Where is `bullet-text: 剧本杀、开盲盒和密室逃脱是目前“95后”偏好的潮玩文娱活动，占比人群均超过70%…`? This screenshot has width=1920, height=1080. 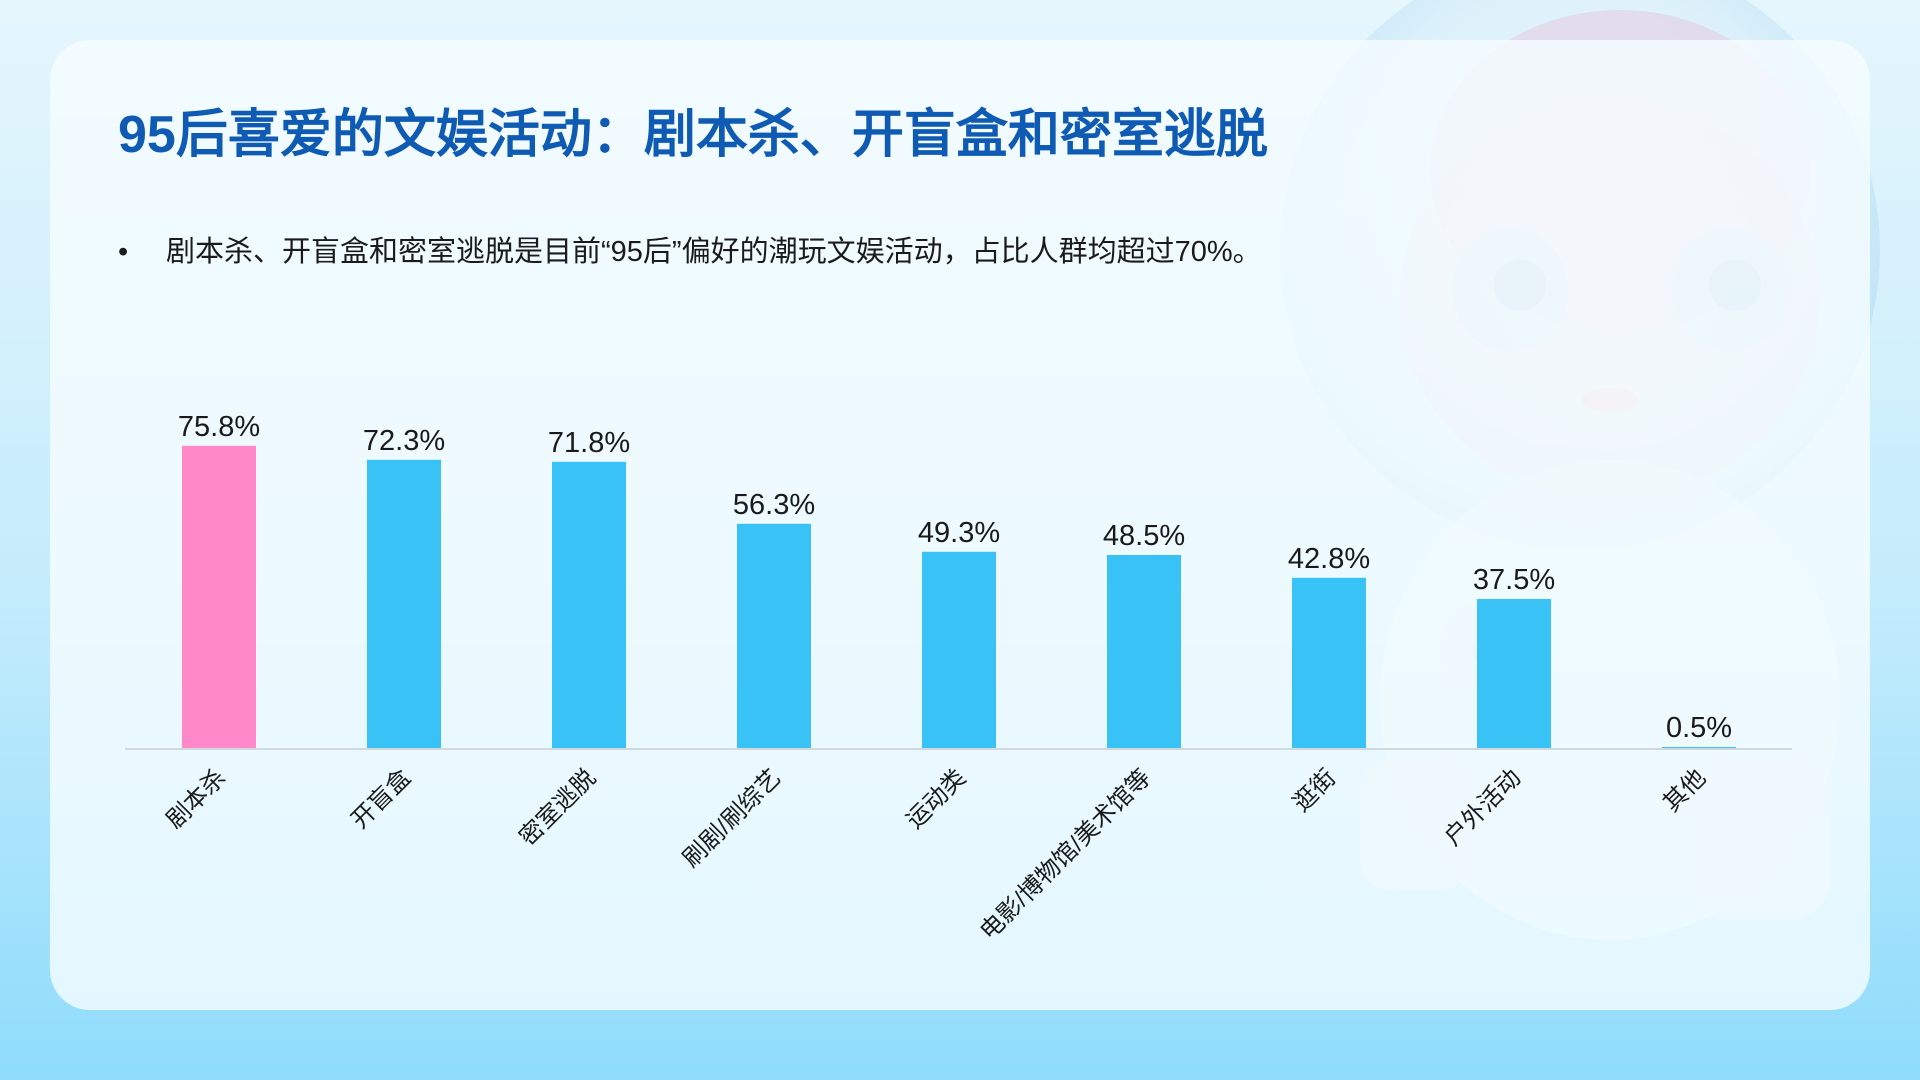 bullet-text: 剧本杀、开盲盒和密室逃脱是目前“95后”偏好的潮玩文娱活动，占比人群均超过70%… is located at coordinates (714, 252).